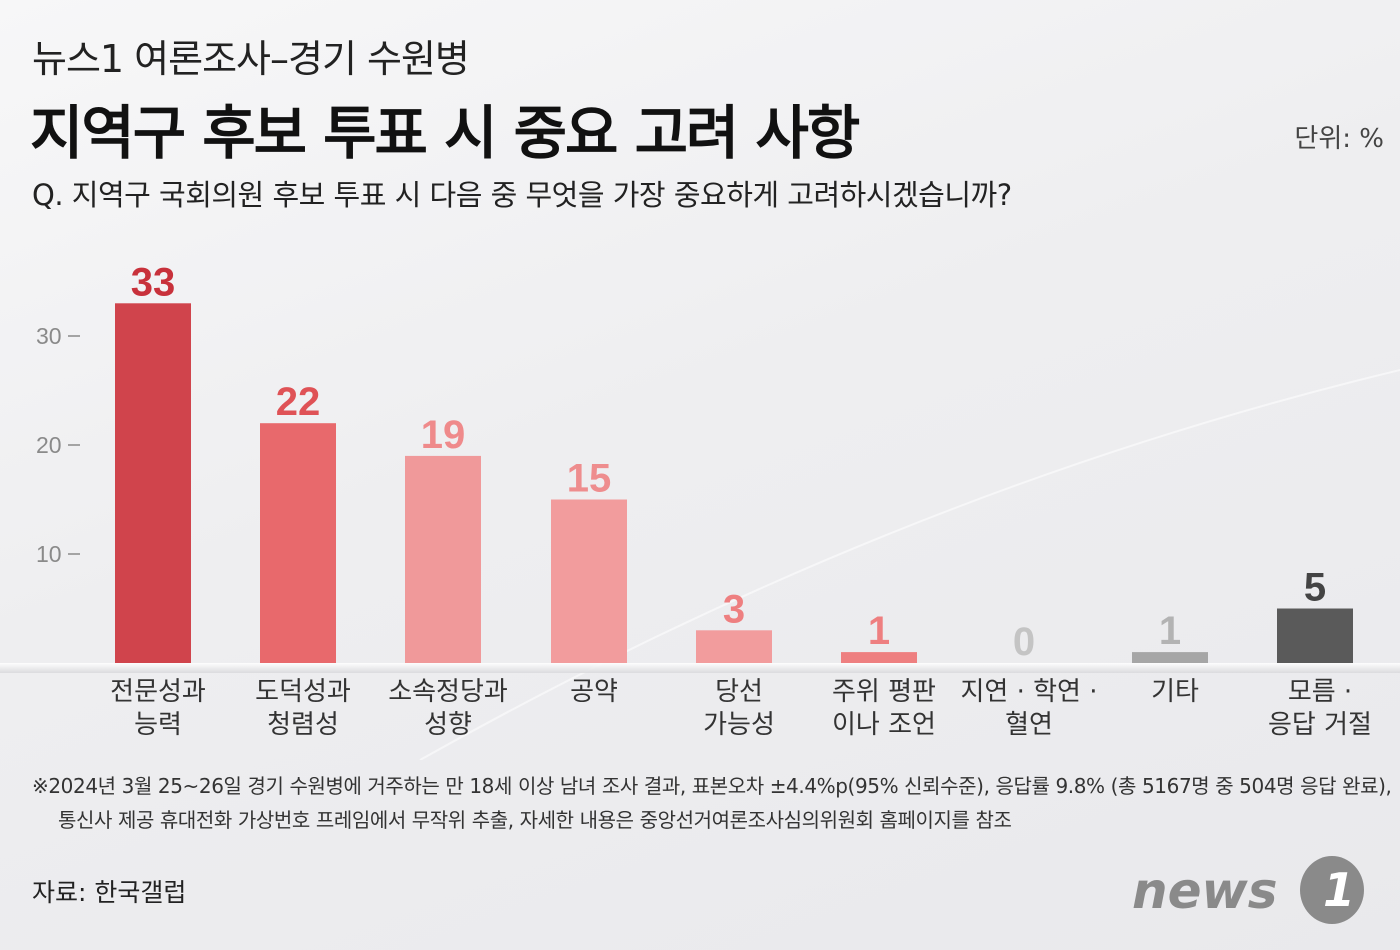 This screenshot has height=950, width=1400. What do you see at coordinates (700, 668) in the screenshot?
I see `chart-baseline-band` at bounding box center [700, 668].